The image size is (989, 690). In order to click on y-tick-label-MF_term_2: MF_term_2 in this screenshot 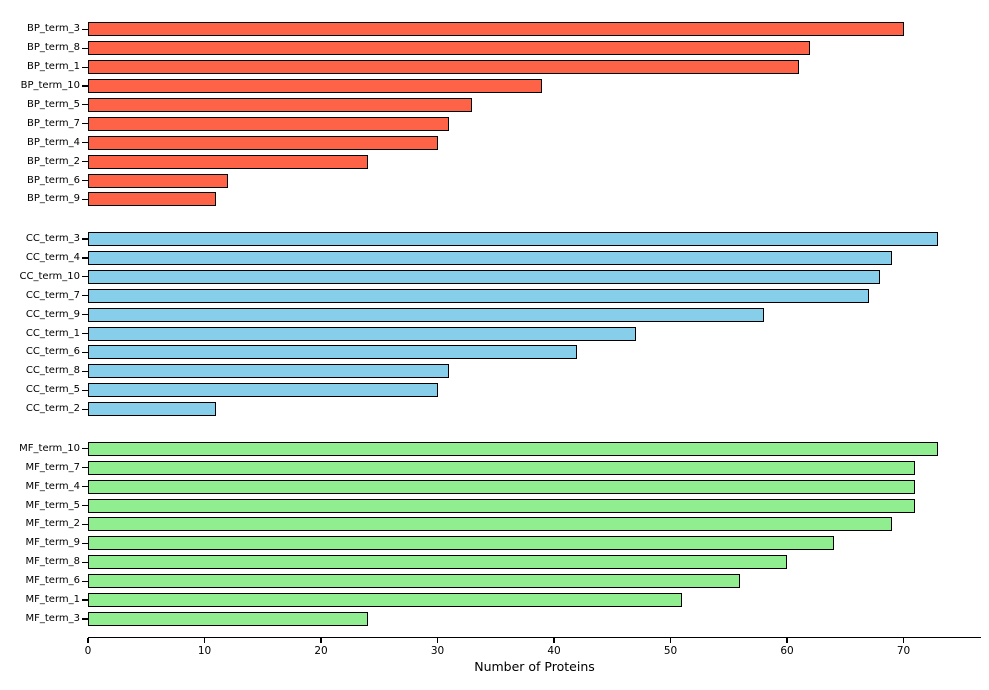, I will do `click(53, 524)`.